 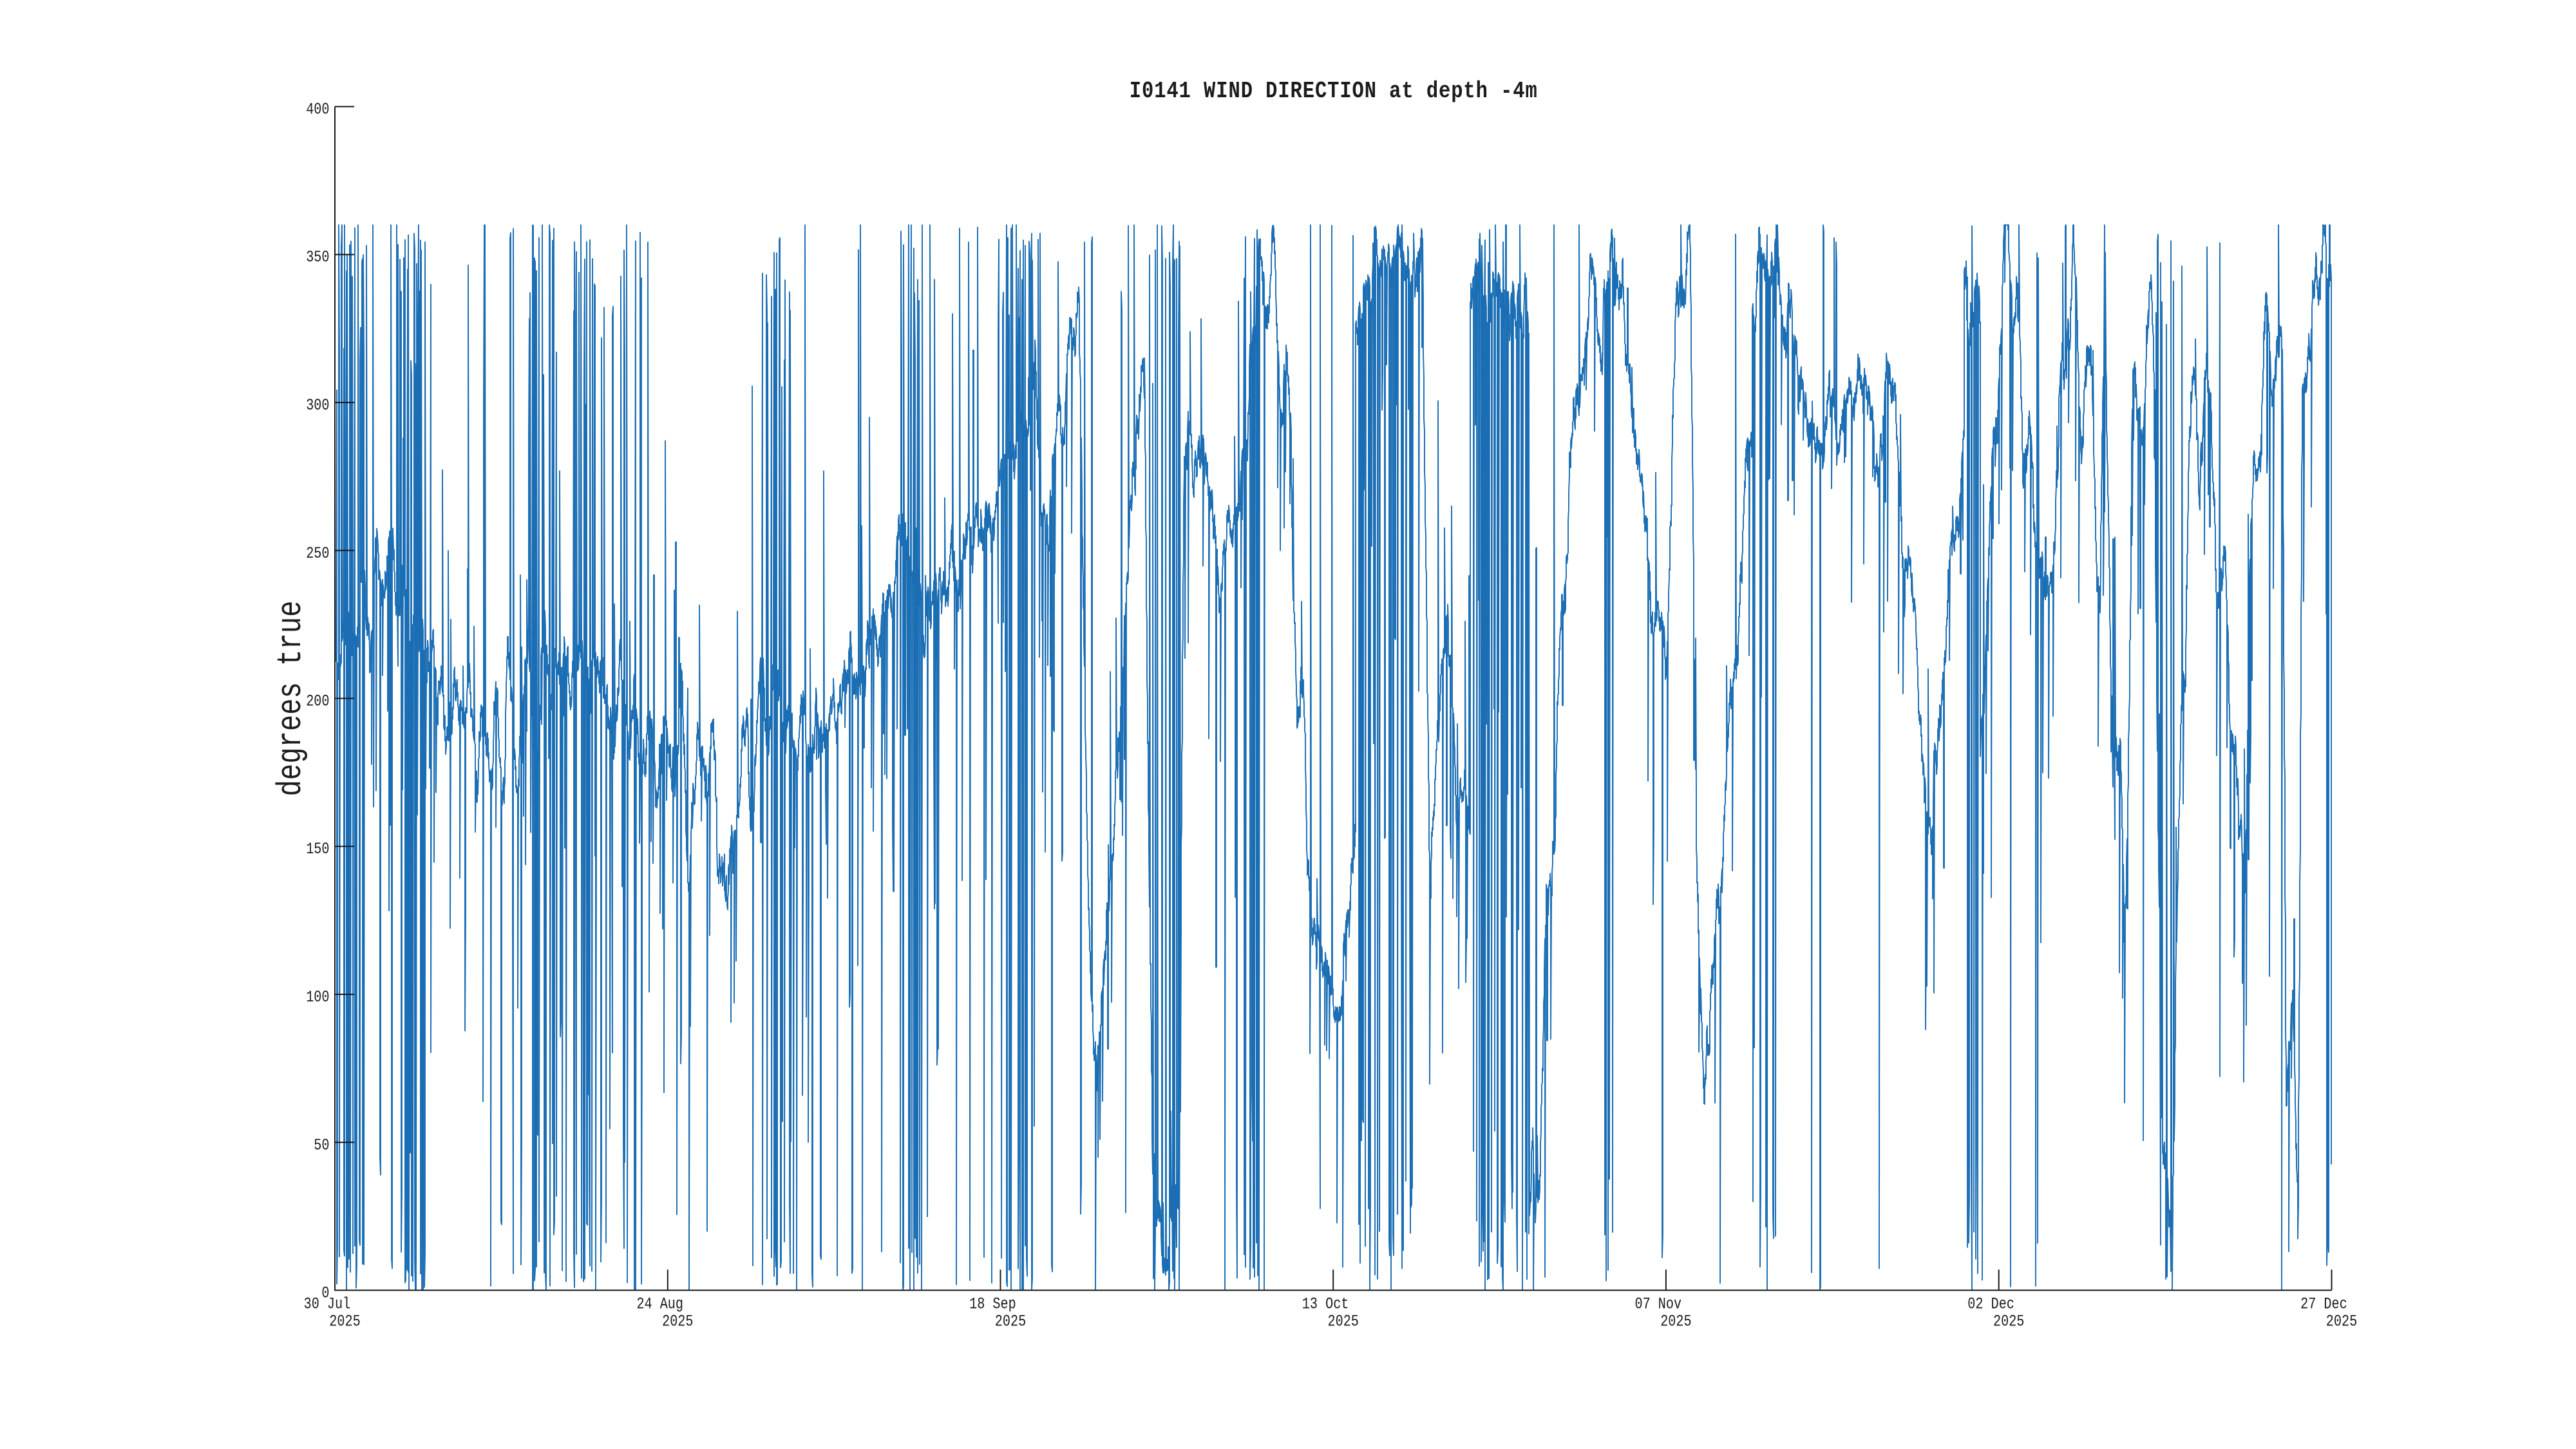 What do you see at coordinates (1659, 1303) in the screenshot?
I see `svg-text: 07 Nov` at bounding box center [1659, 1303].